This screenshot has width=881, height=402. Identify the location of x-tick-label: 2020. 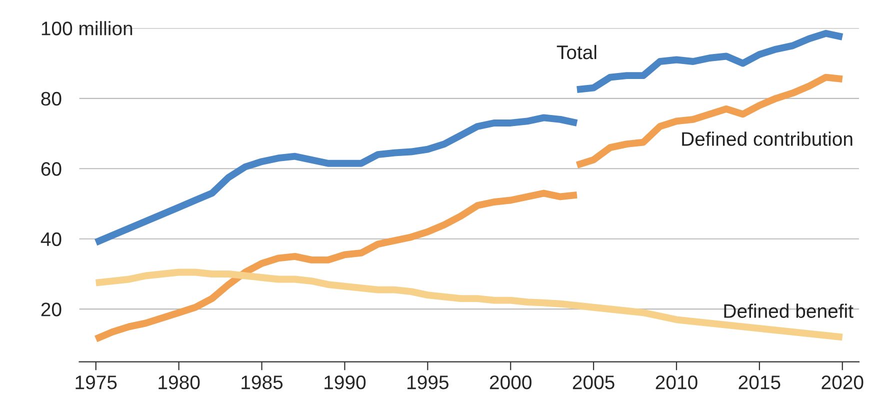
(843, 383).